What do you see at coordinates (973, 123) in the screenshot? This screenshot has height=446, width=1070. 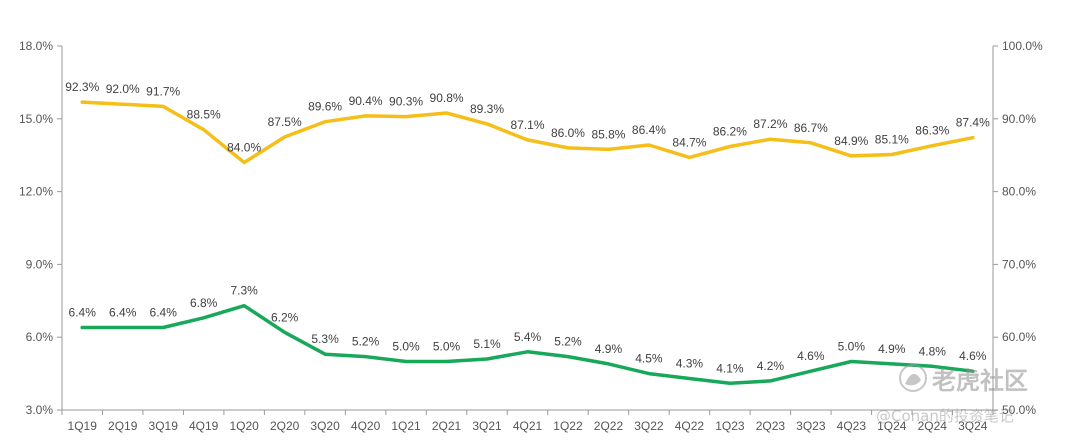 I see `data-label-series-1: 87.4%` at bounding box center [973, 123].